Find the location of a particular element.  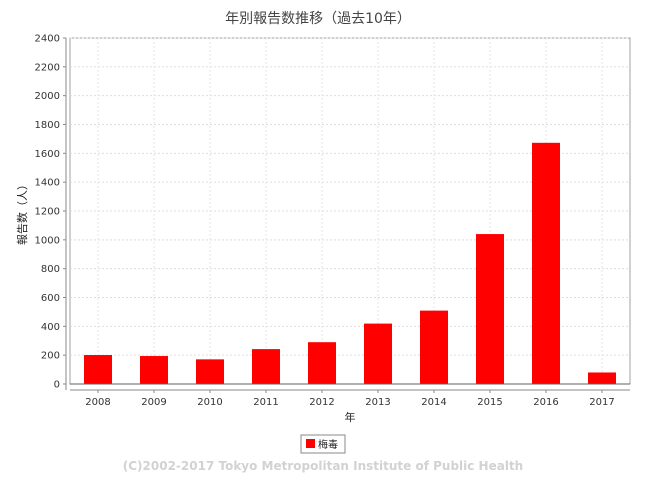

y-tick-label: 1200 is located at coordinates (47, 212).